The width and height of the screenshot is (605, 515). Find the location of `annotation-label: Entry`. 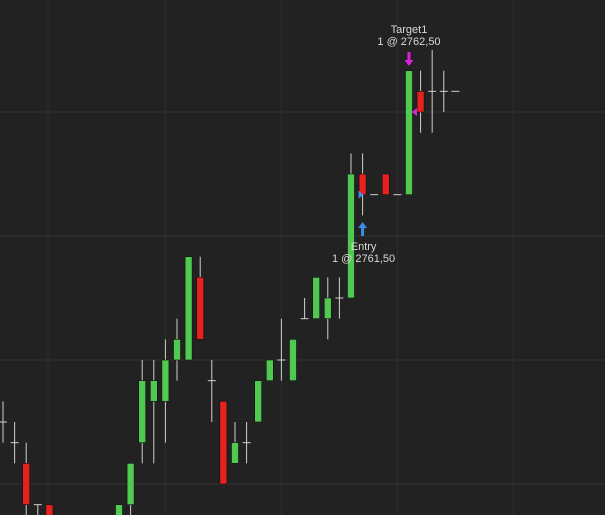

annotation-label: Entry is located at coordinates (364, 247).